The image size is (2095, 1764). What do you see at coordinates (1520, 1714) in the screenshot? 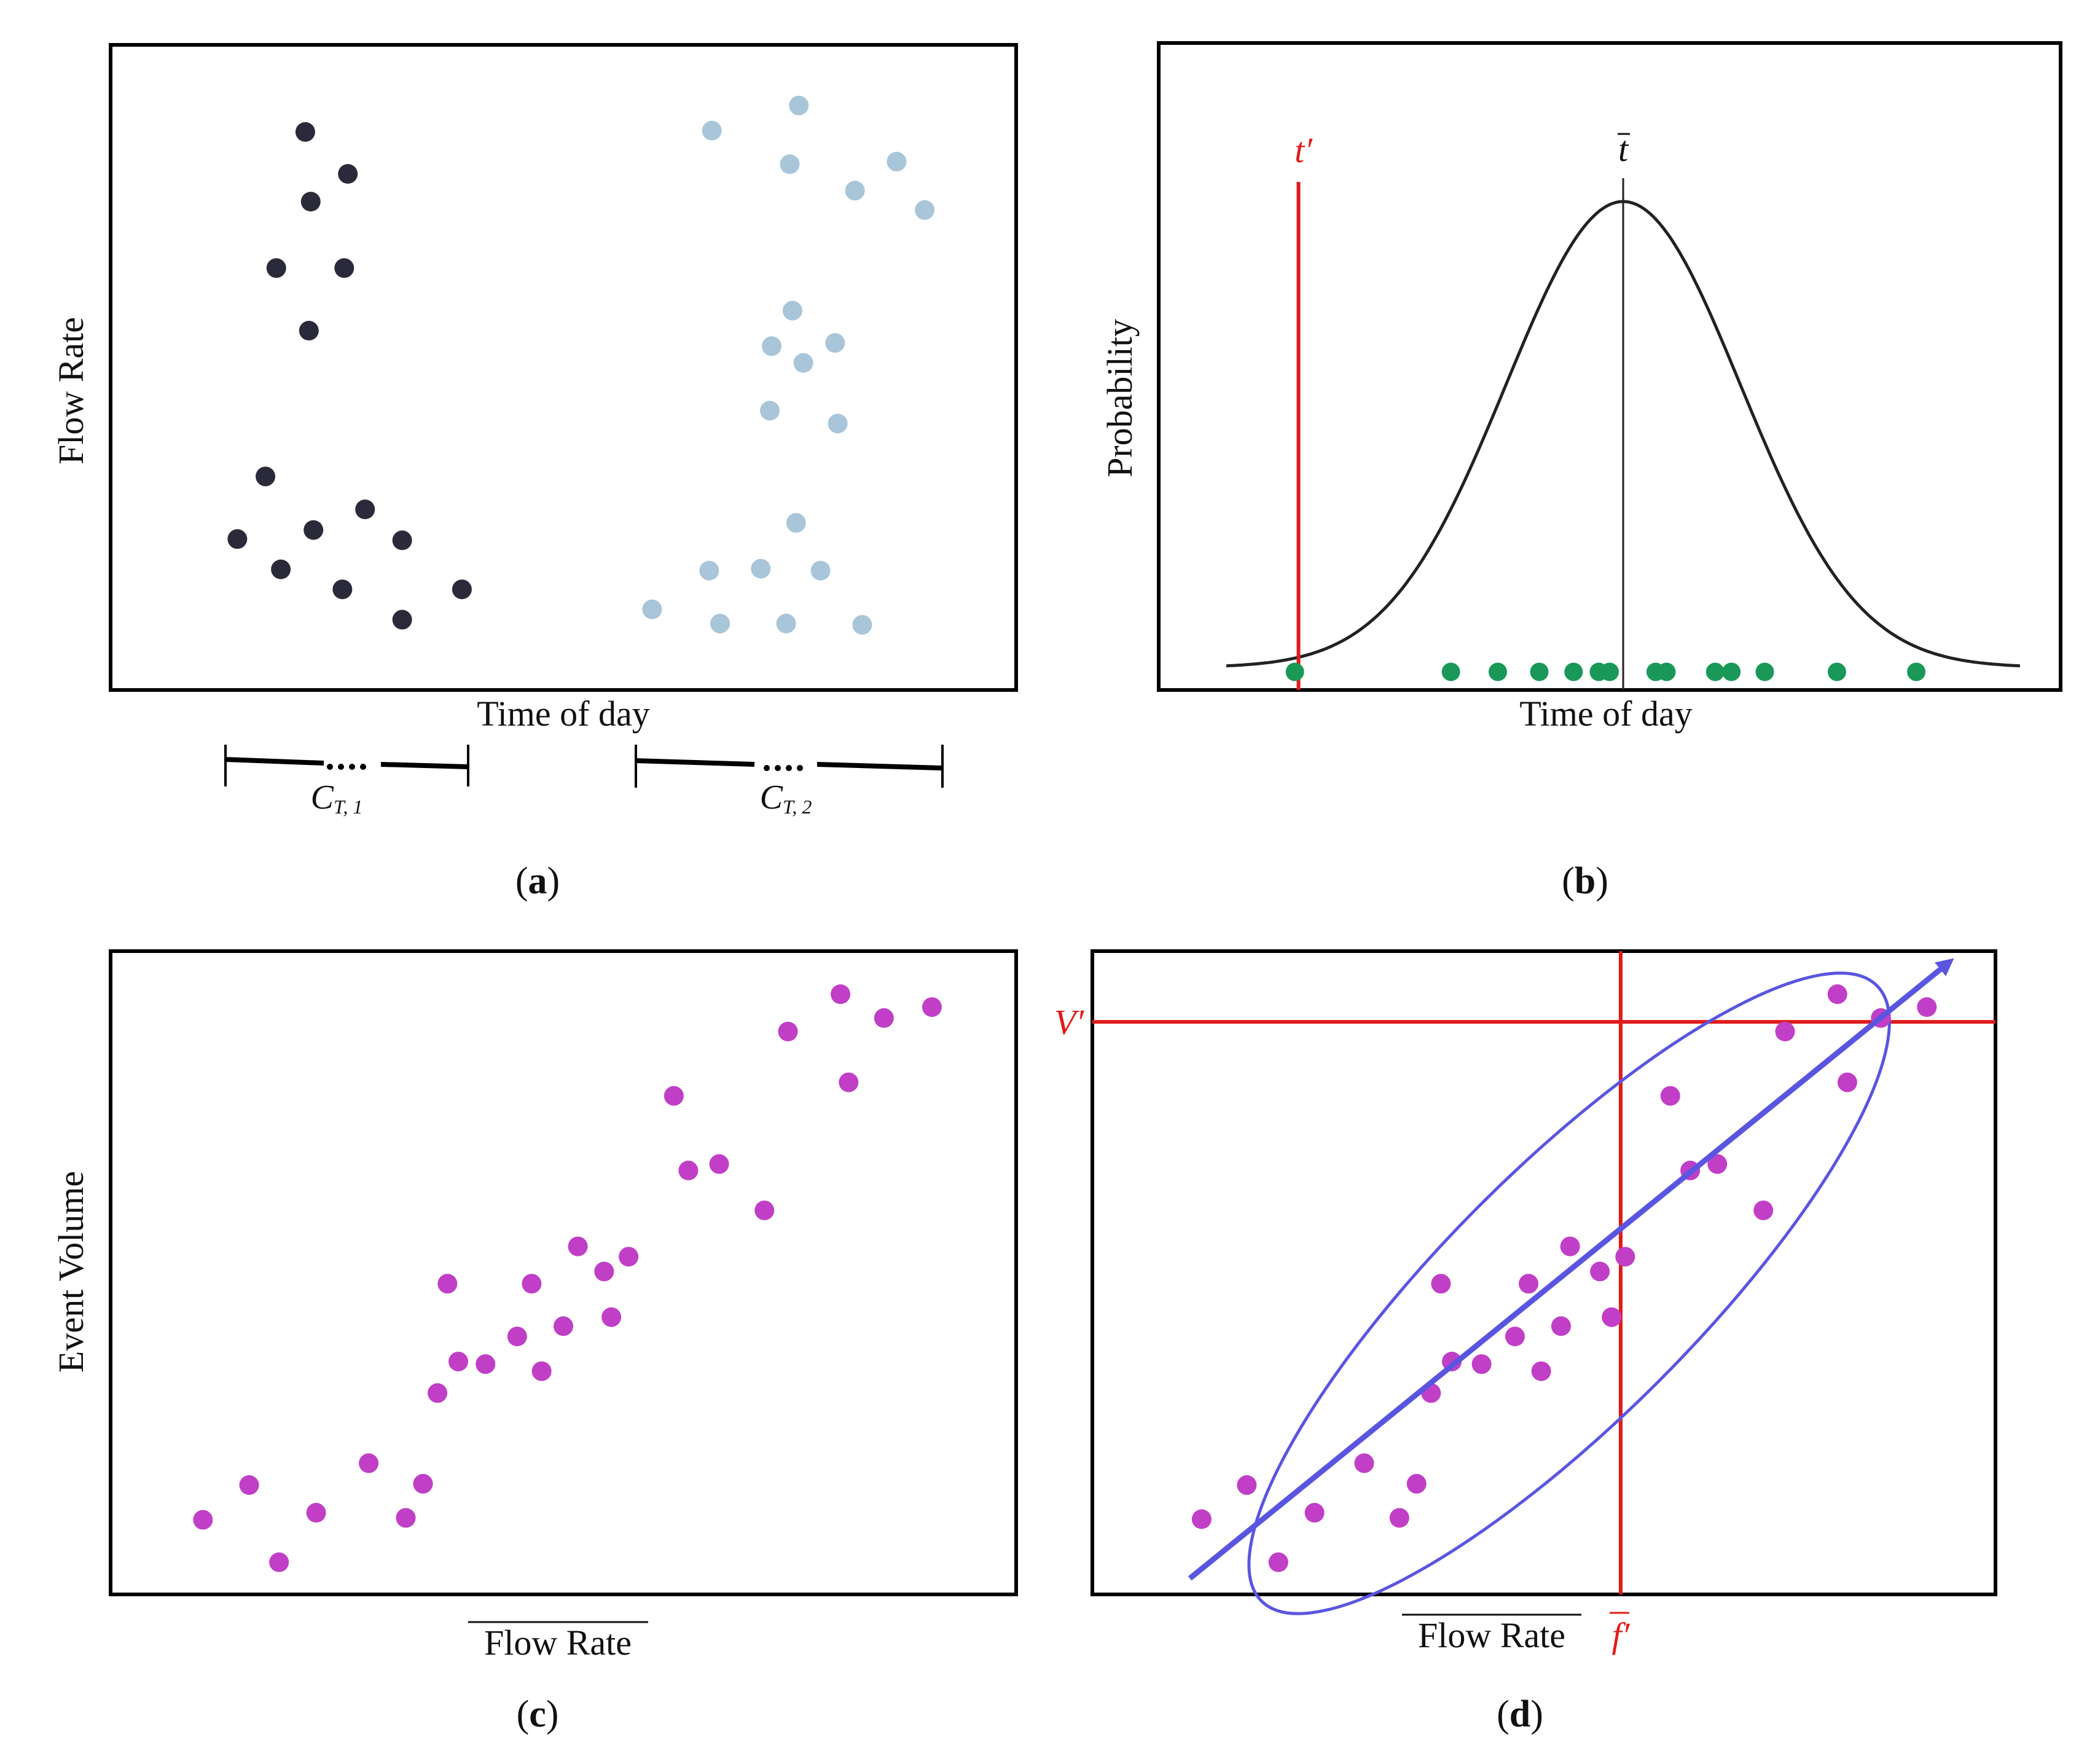
I see `panel-d-caption-letter: d` at bounding box center [1520, 1714].